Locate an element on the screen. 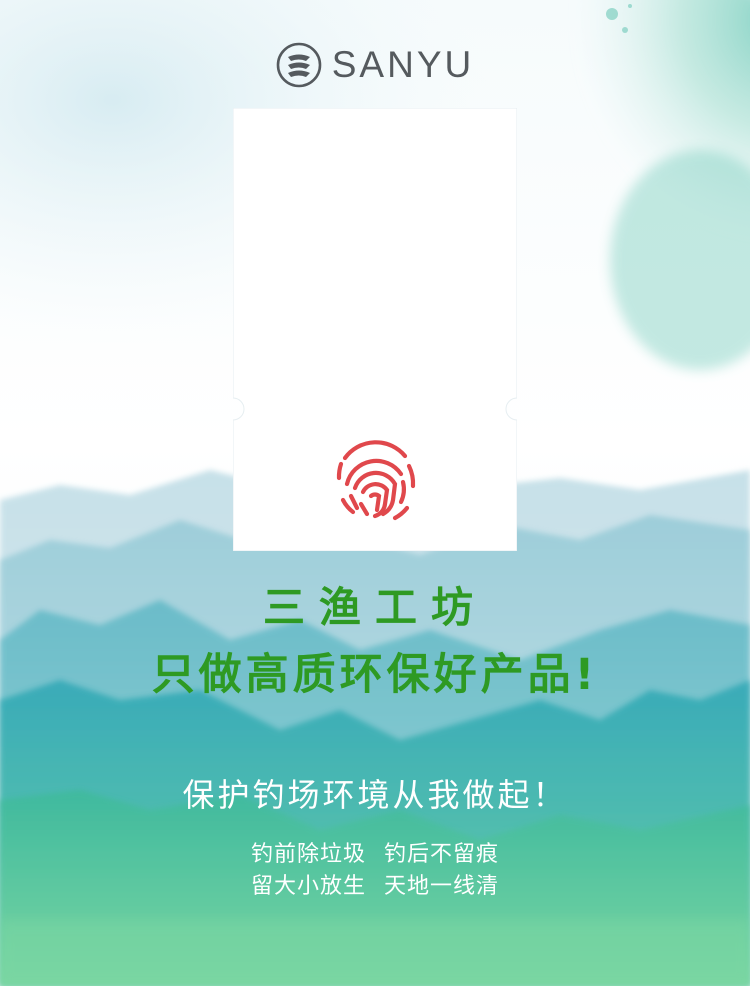  slogan-main: 保护钓场环境从我做起！ is located at coordinates (375, 795).